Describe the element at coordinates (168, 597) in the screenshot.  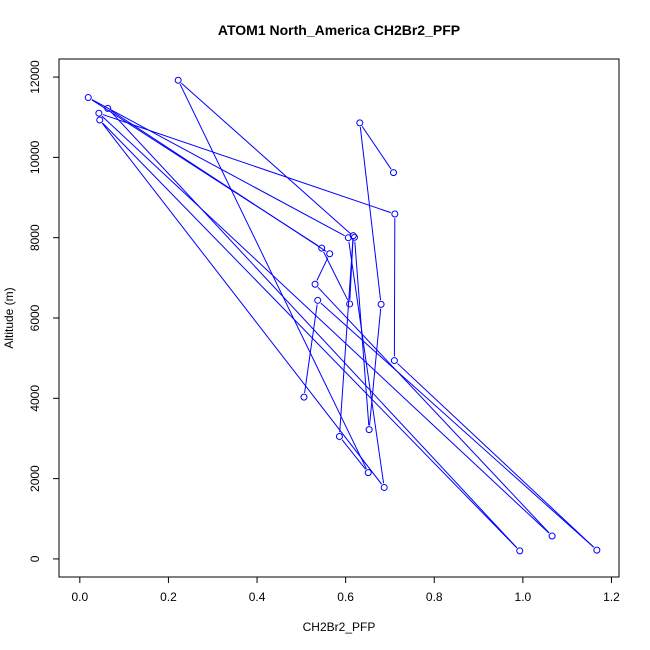
I see `x-tick-label: 0.2` at that location.